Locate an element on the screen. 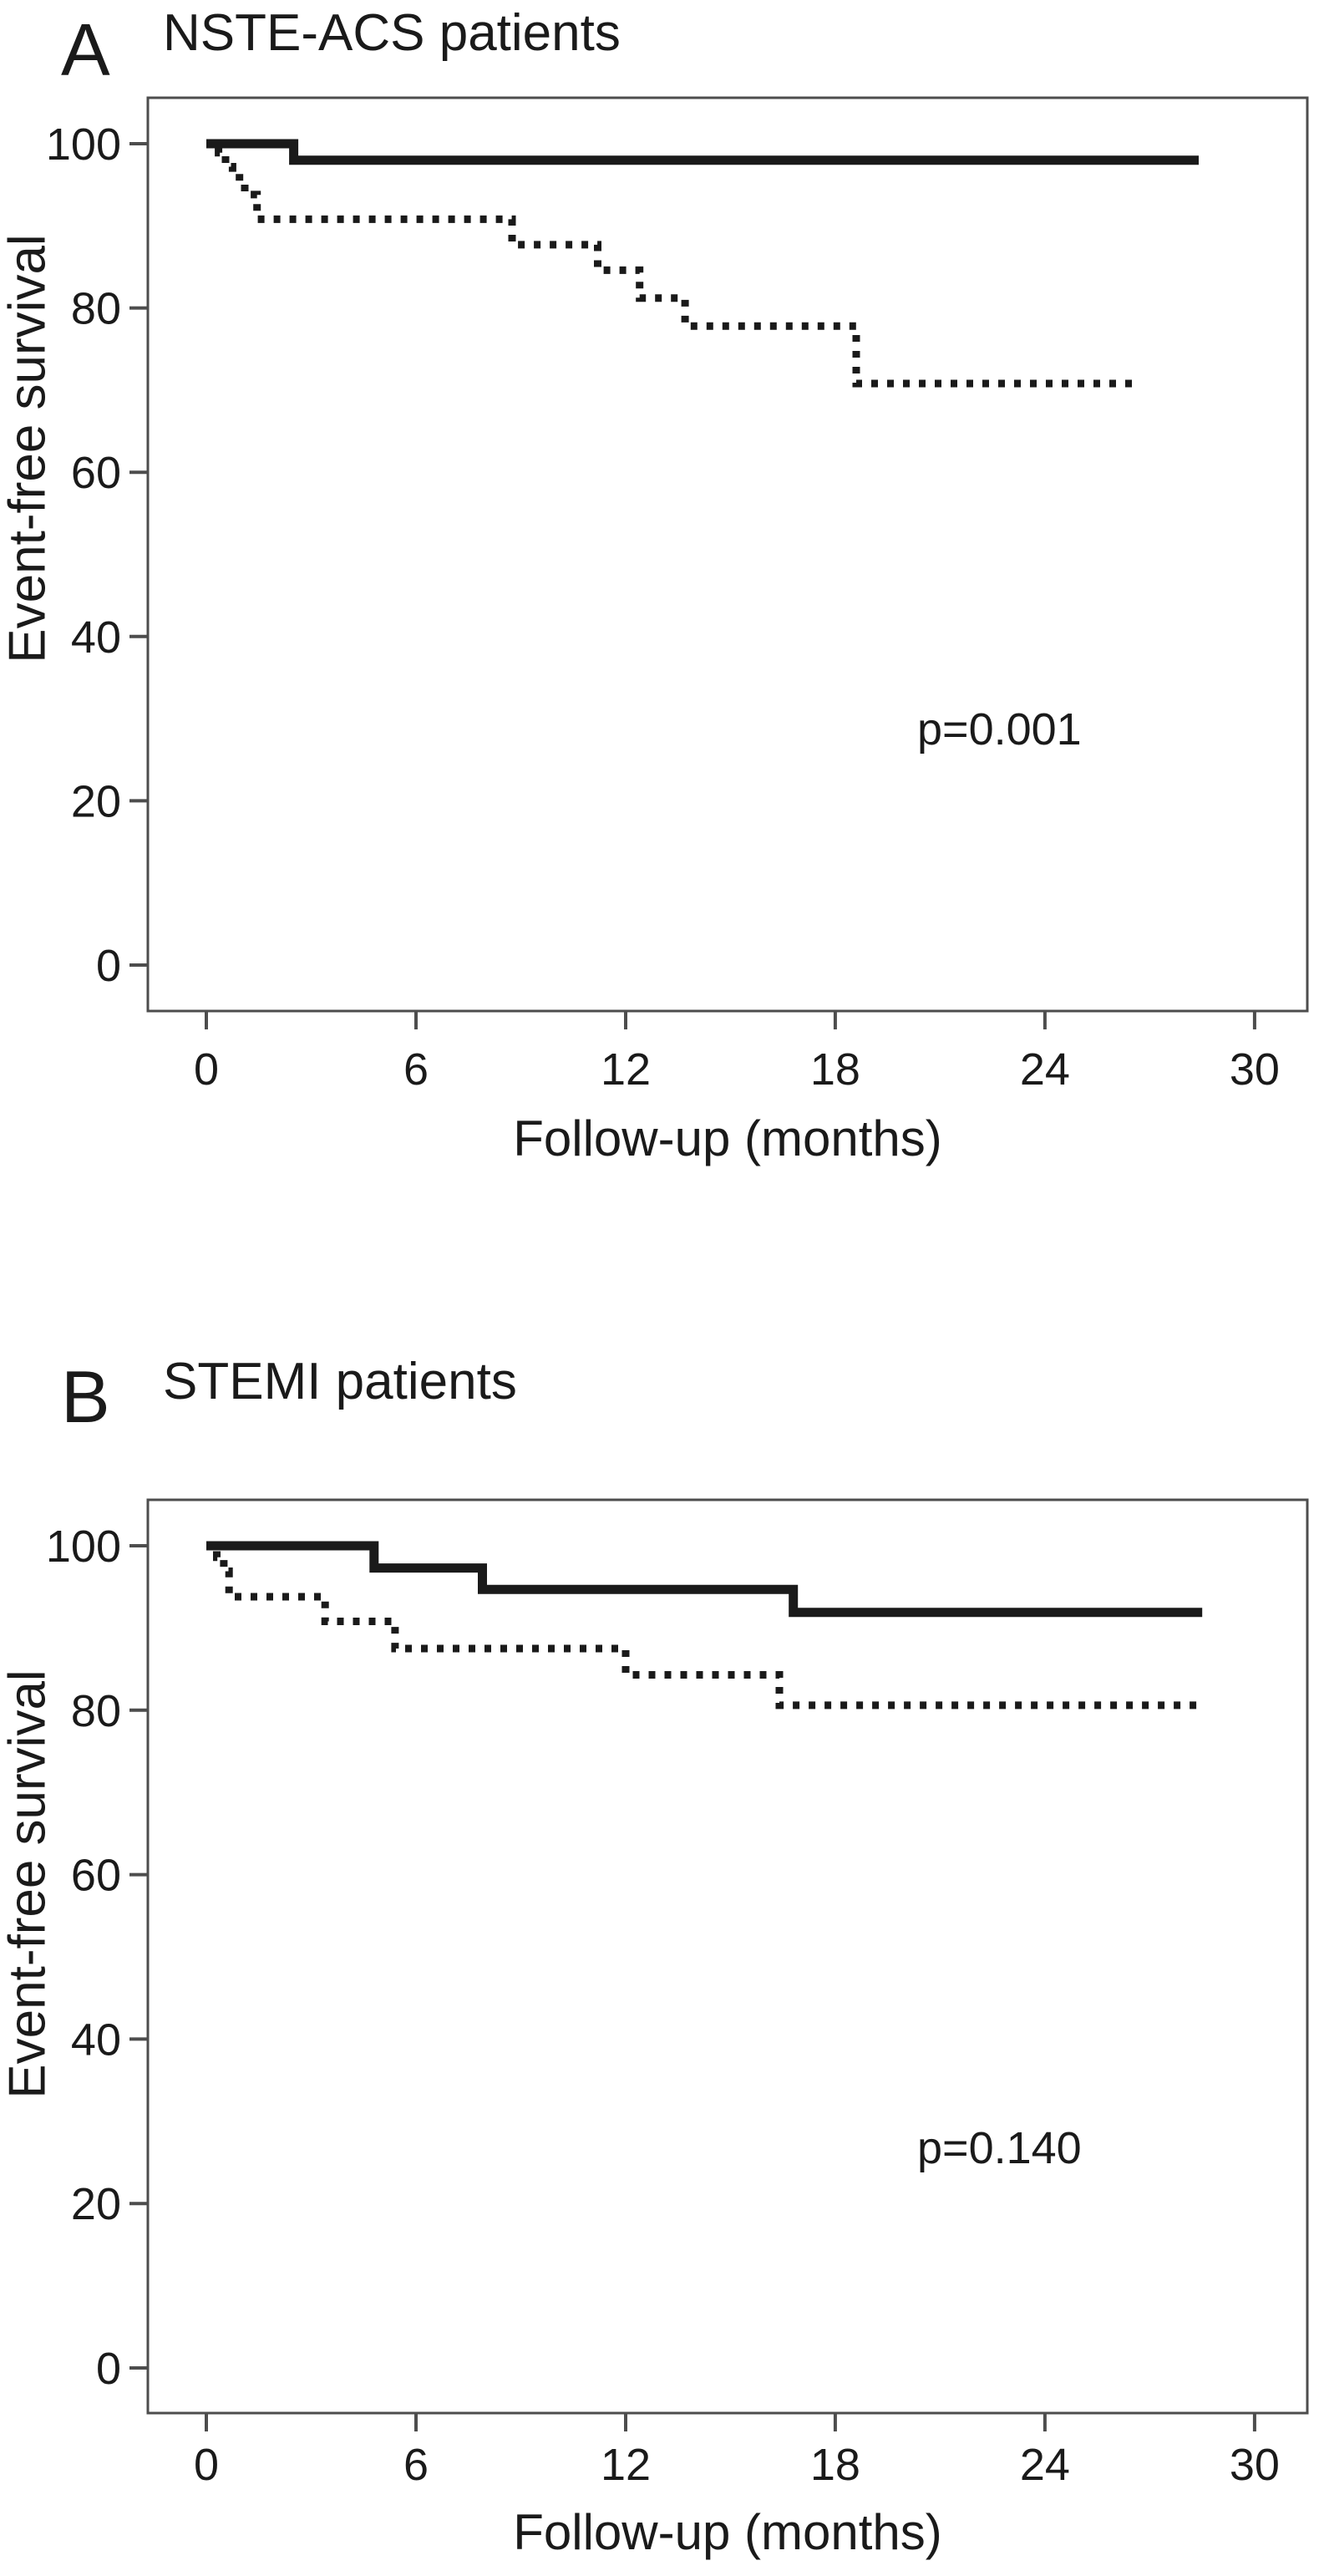 Image resolution: width=1319 pixels, height=2576 pixels. panel-b-p-value: p=0.140 is located at coordinates (999, 2148).